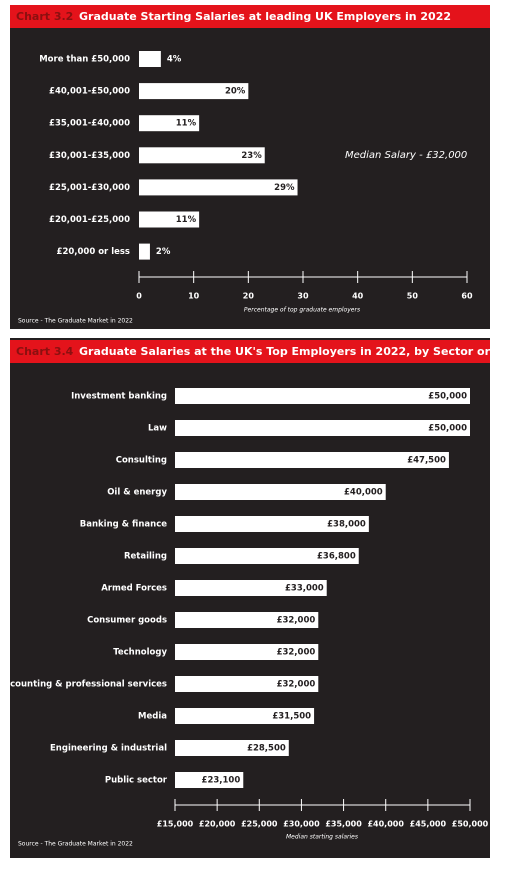 The height and width of the screenshot is (876, 507). Describe the element at coordinates (123, 525) in the screenshot. I see `category-label: Banking & finance` at that location.